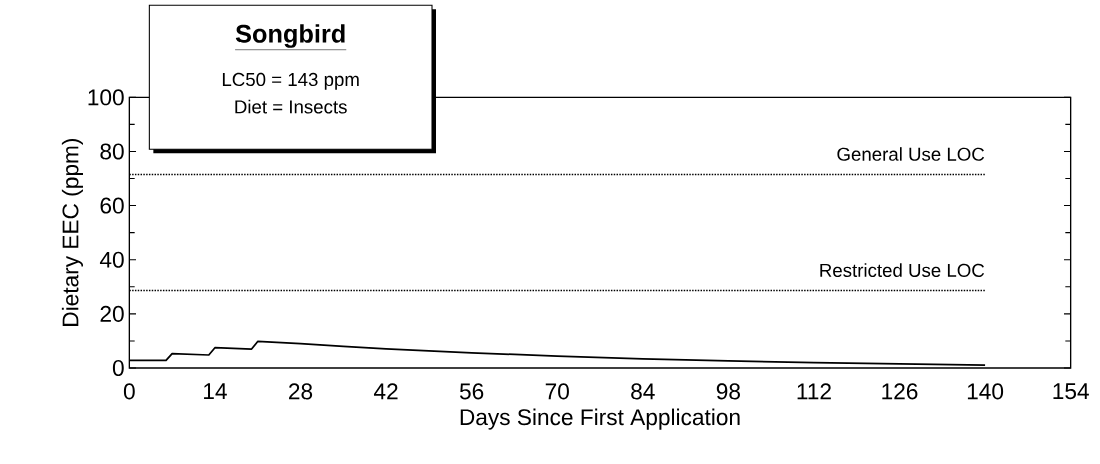 Image resolution: width=1100 pixels, height=464 pixels. Describe the element at coordinates (215, 391) in the screenshot. I see `x-tick-label: 14` at that location.